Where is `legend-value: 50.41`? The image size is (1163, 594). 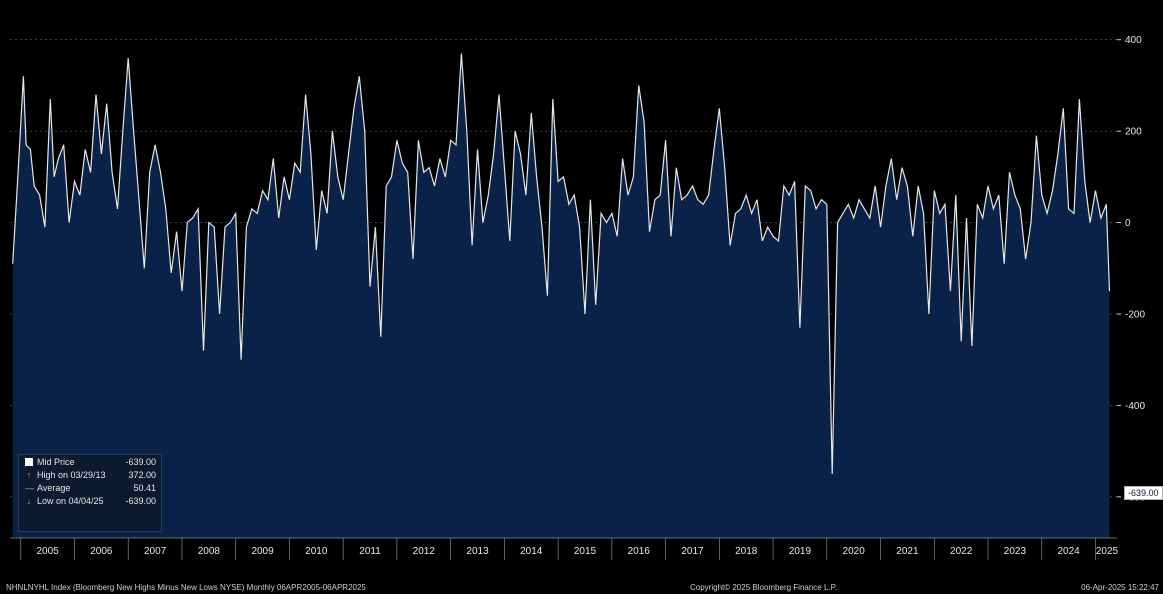 legend-value: 50.41 is located at coordinates (144, 488).